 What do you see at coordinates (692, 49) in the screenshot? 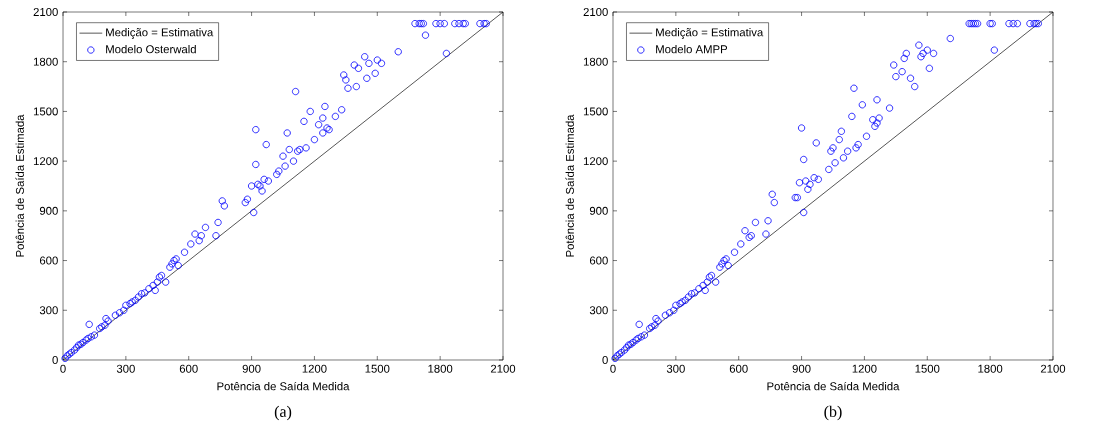
I see `legend-label: Modelo AMPP` at bounding box center [692, 49].